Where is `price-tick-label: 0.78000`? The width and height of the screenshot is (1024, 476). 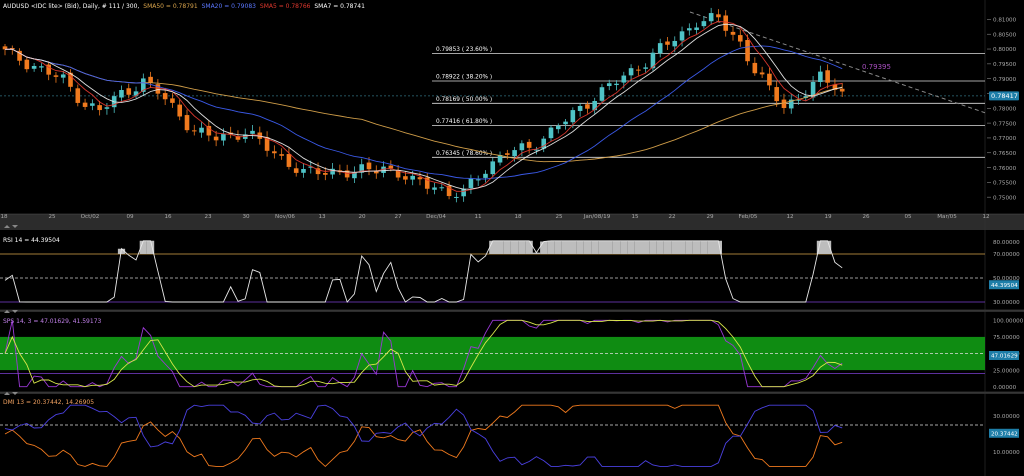 price-tick-label: 0.78000 is located at coordinates (1005, 109).